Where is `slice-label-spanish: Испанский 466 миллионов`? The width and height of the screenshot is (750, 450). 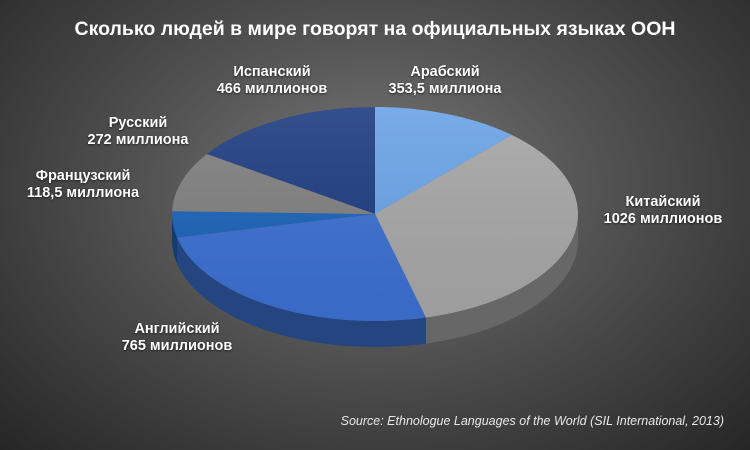
slice-label-spanish: Испанский 466 миллионов is located at coordinates (272, 80).